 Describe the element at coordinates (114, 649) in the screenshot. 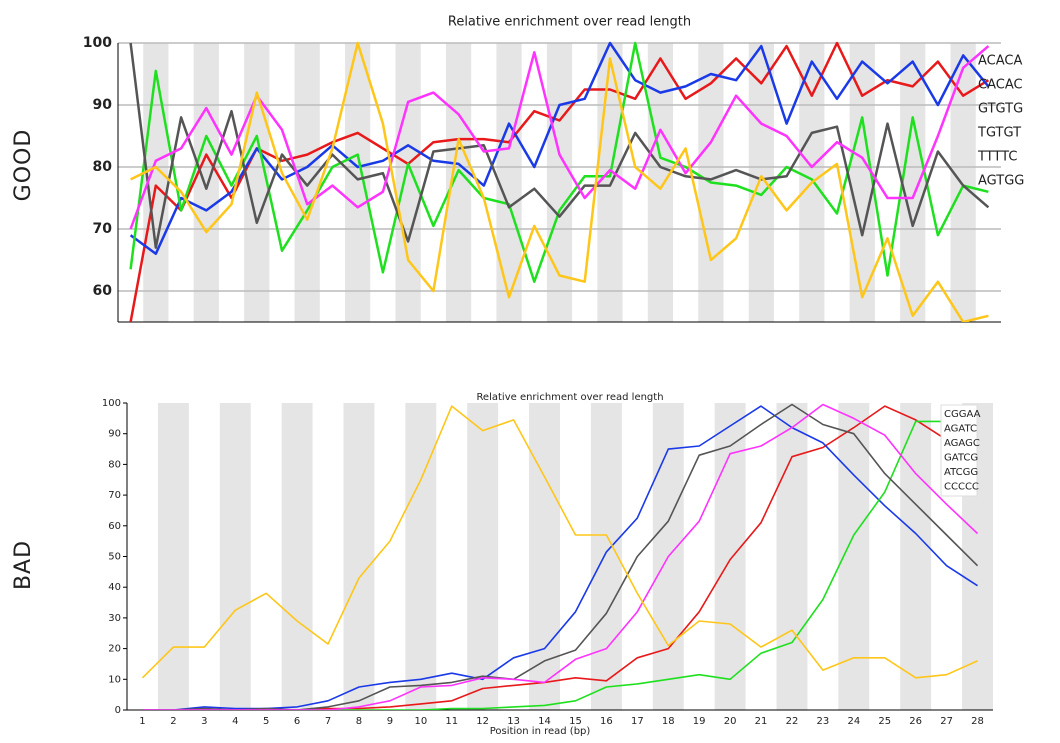

I see `y-tick-label: 20` at that location.